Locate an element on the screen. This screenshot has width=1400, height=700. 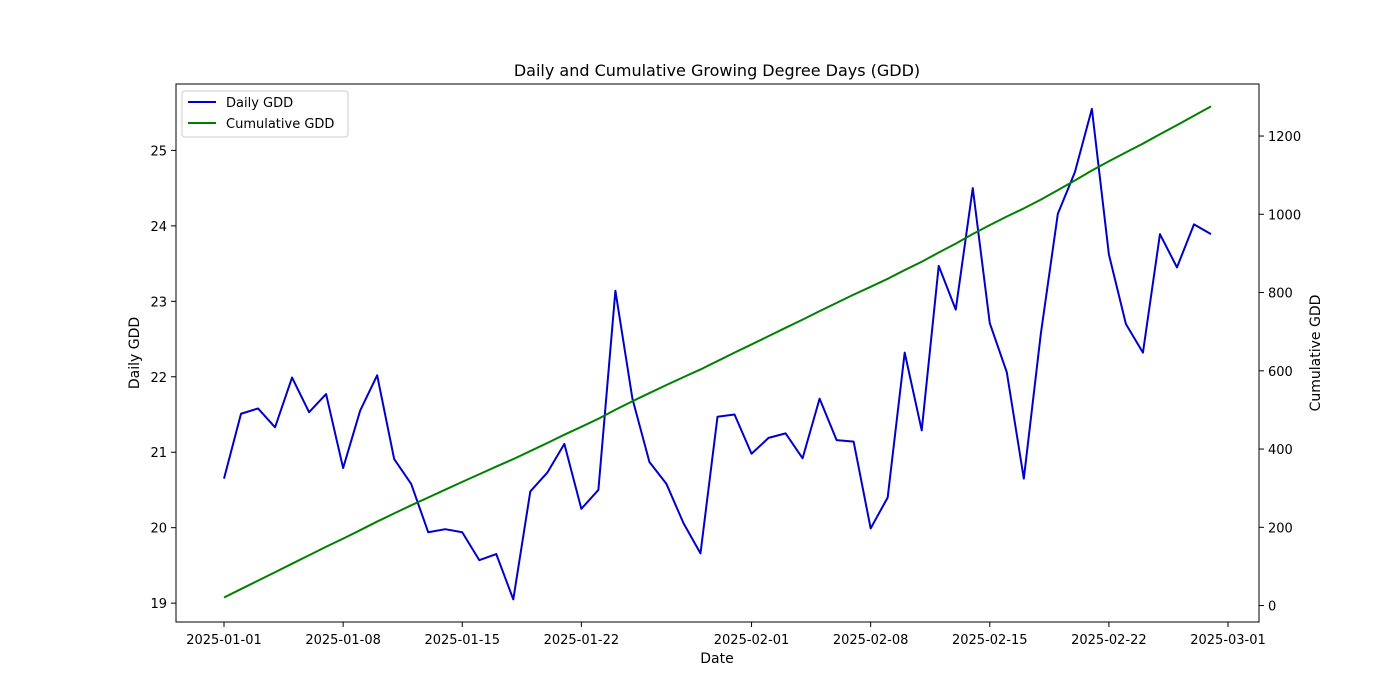
right-y-tick-label: 1200 is located at coordinates (1284, 137).